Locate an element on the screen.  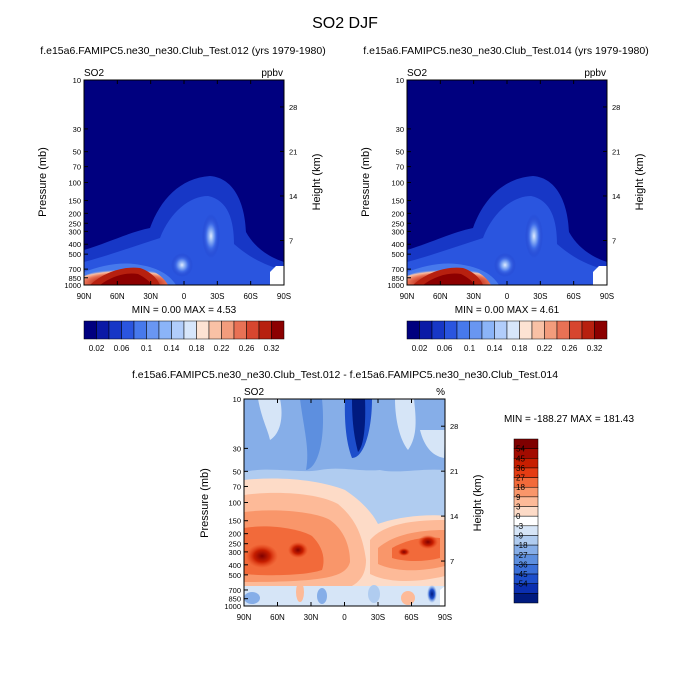
colorbar-label: 36 is located at coordinates (520, 468).